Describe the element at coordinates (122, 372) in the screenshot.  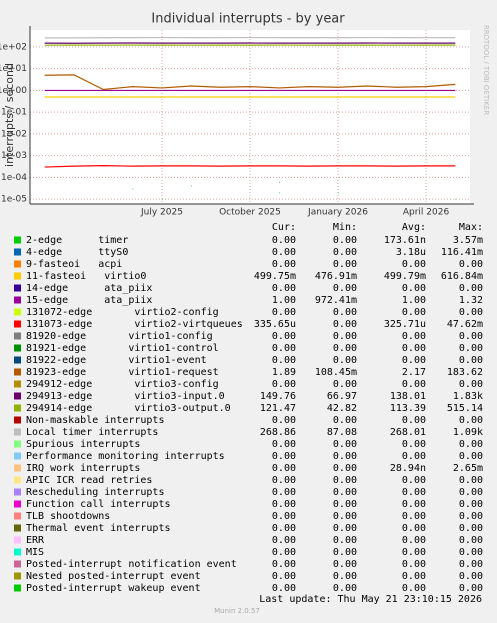
I see `legend-name: 81923-edge virtio1-request` at that location.